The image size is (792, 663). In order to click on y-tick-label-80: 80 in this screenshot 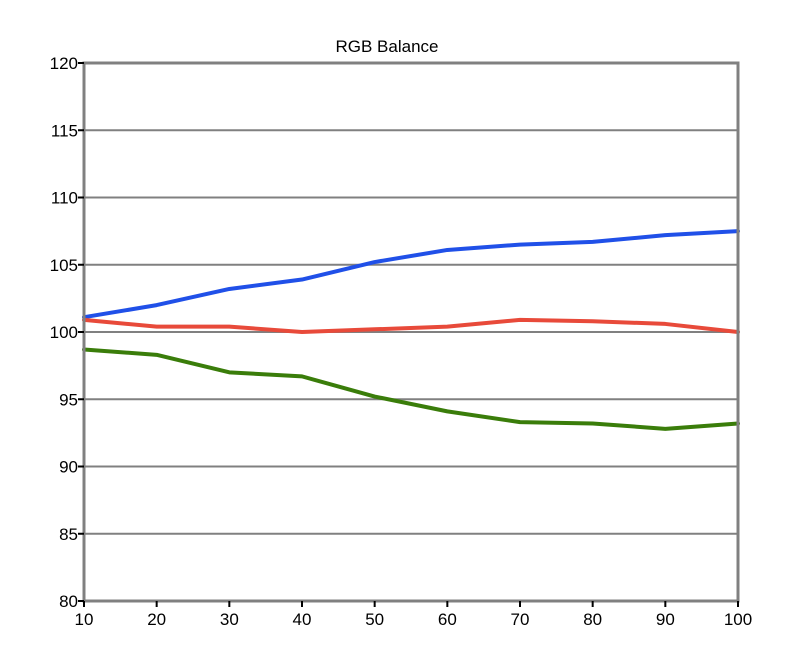, I will do `click(68, 601)`.